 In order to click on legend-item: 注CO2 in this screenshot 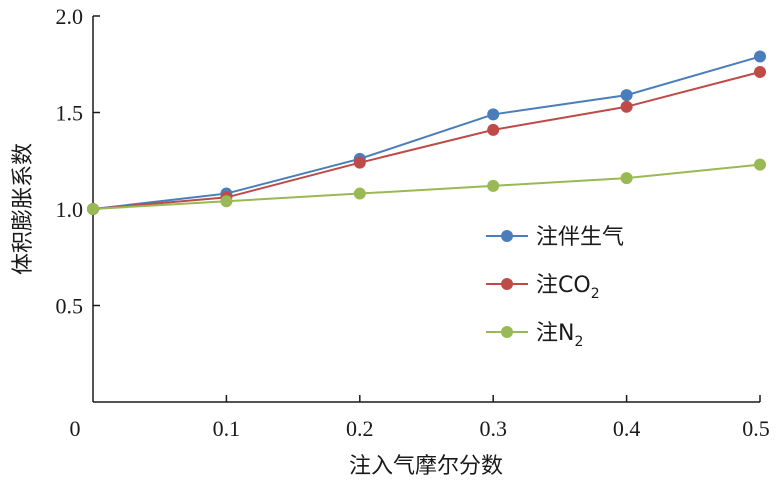, I will do `click(543, 287)`.